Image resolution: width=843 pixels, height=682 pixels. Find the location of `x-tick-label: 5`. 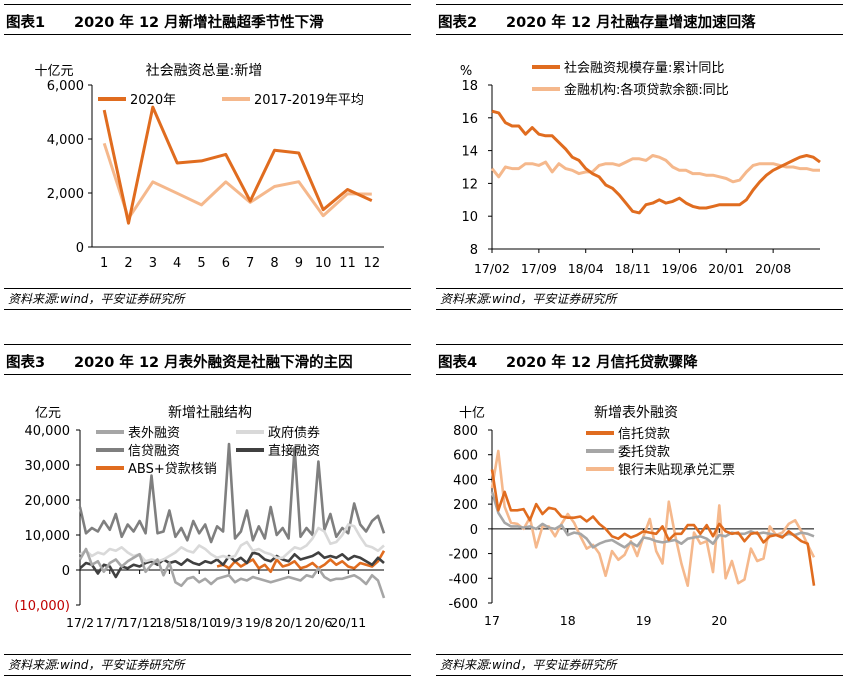

x-tick-label: 5 is located at coordinates (201, 263).